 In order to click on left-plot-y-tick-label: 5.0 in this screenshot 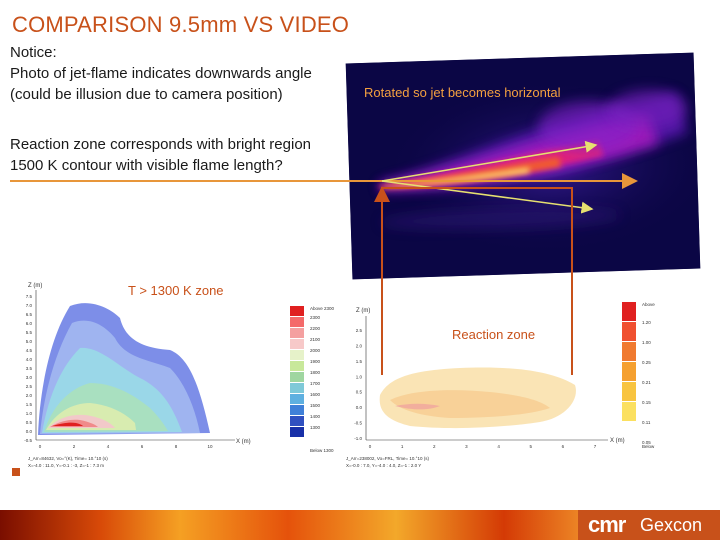, I will do `click(29, 341)`.